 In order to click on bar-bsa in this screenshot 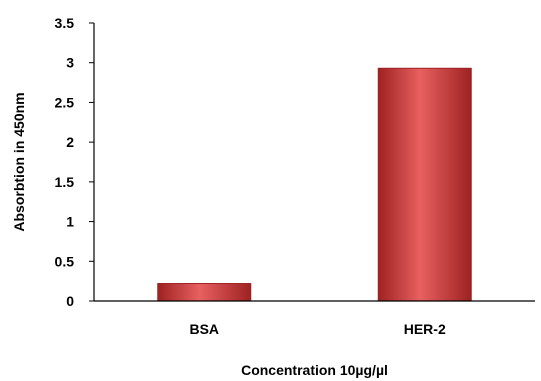, I will do `click(204, 292)`.